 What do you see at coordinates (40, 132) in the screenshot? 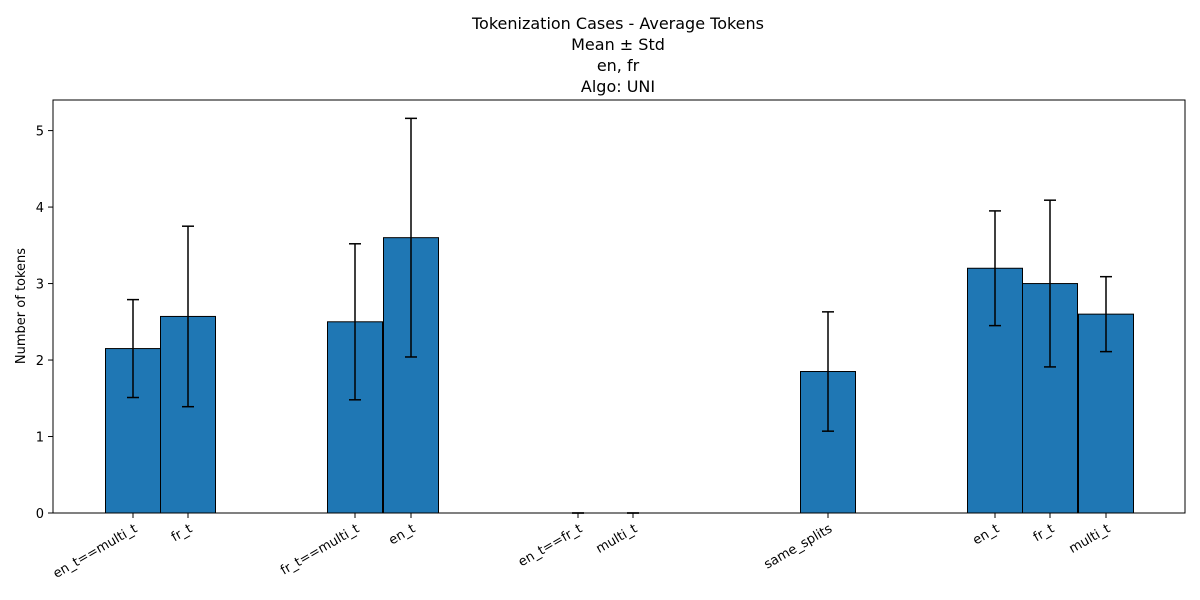
I see `y-tick-label: 5` at bounding box center [40, 132].